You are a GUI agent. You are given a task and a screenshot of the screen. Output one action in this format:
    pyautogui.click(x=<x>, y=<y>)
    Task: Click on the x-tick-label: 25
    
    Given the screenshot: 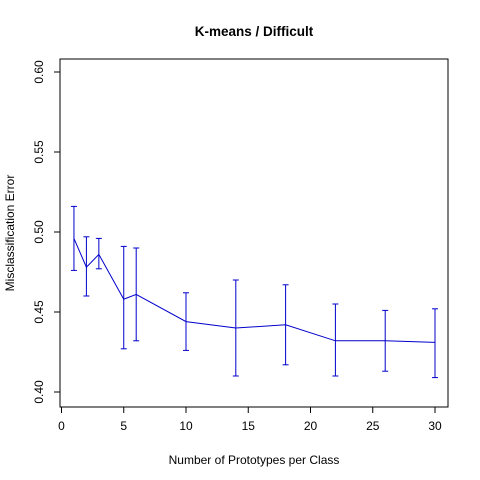 What is the action you would take?
    pyautogui.click(x=373, y=426)
    